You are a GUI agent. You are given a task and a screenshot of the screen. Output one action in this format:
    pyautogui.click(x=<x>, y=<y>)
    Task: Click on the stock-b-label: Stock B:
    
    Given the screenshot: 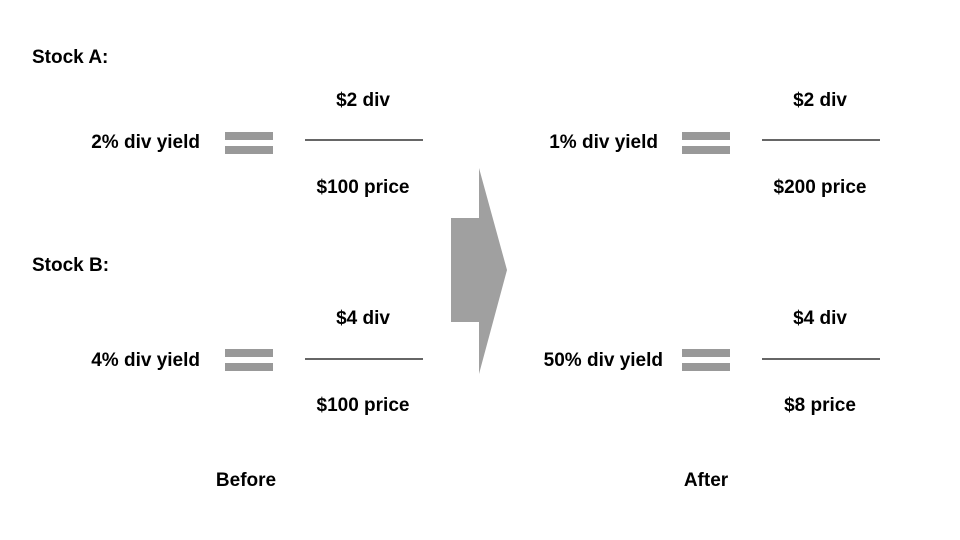 What is the action you would take?
    pyautogui.click(x=71, y=265)
    